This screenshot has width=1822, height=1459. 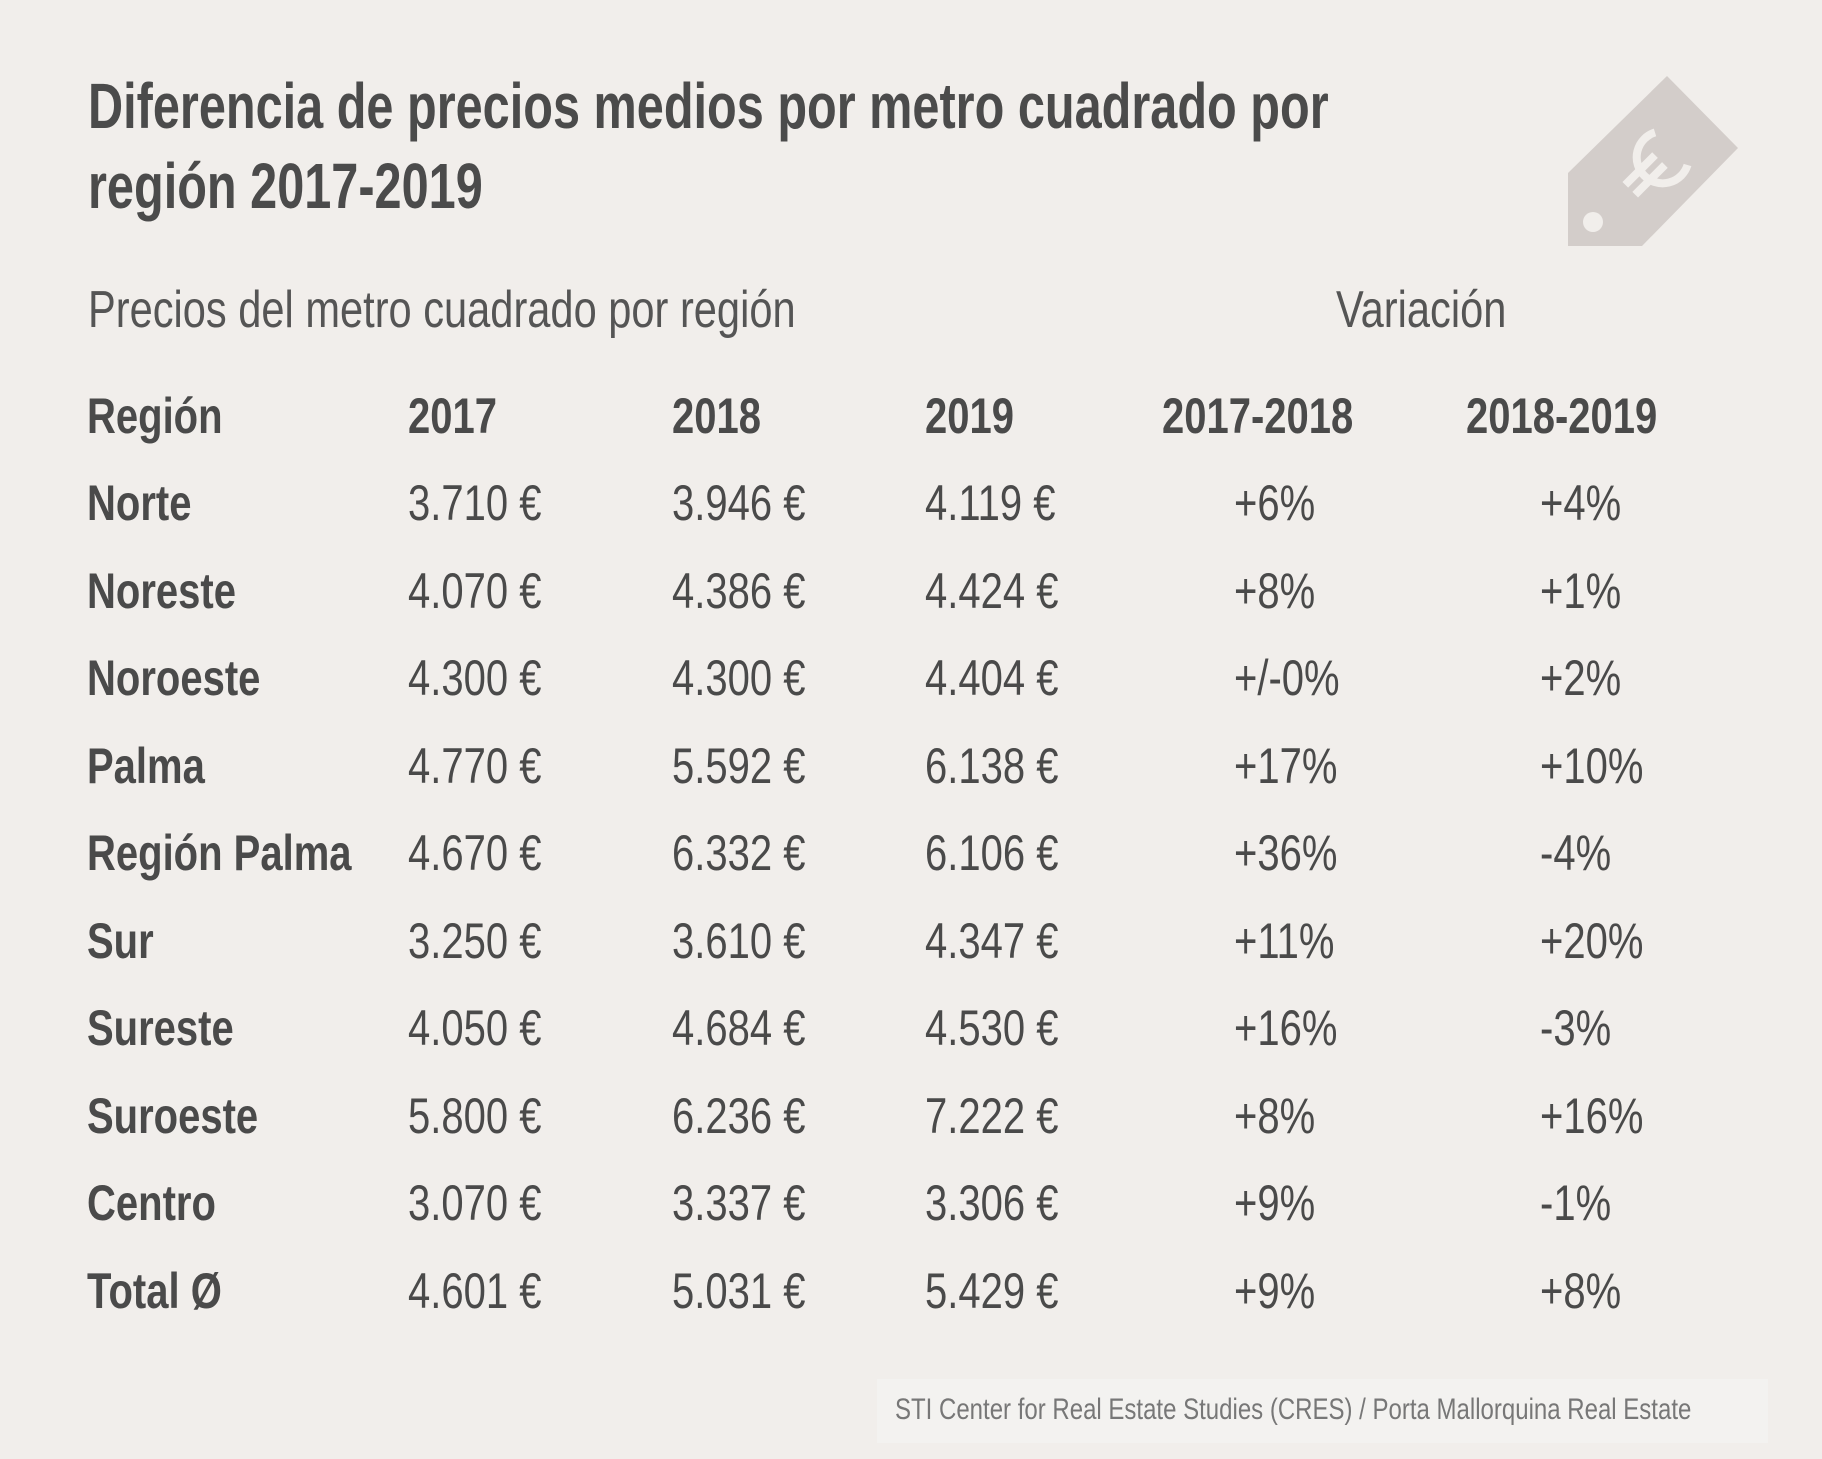 What do you see at coordinates (1421, 310) in the screenshot?
I see `subtitle-variation: Variación` at bounding box center [1421, 310].